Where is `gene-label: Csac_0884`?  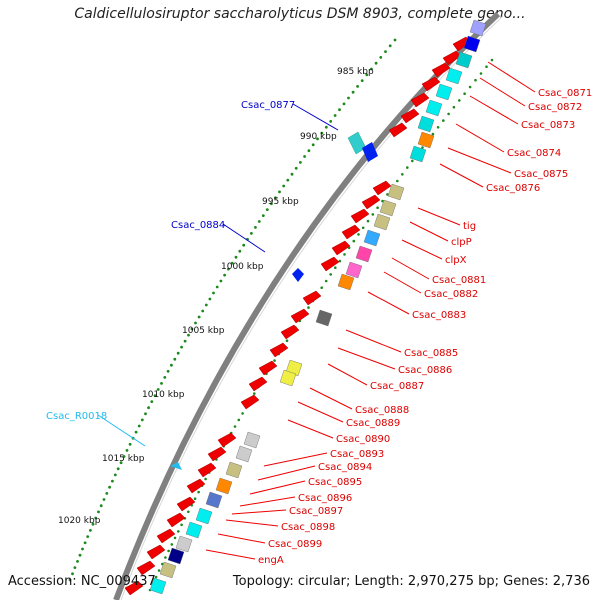
gene-label: Csac_0884 is located at coordinates (198, 225).